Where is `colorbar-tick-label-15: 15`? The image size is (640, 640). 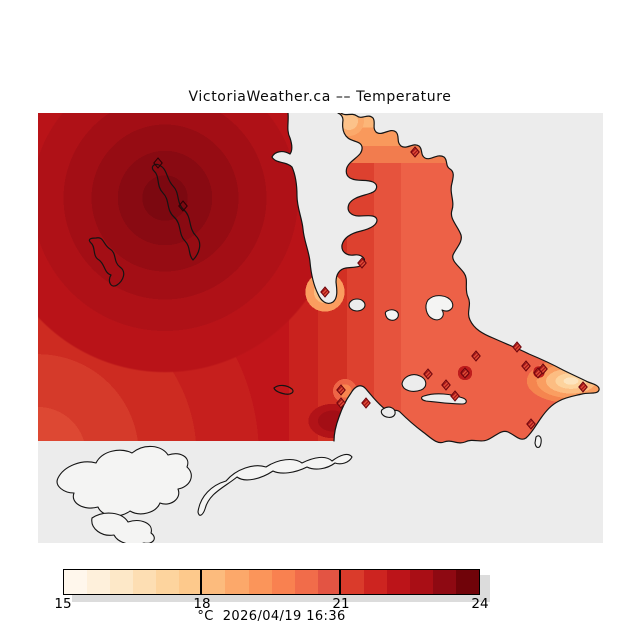
colorbar-tick-label-15: 15 is located at coordinates (63, 604).